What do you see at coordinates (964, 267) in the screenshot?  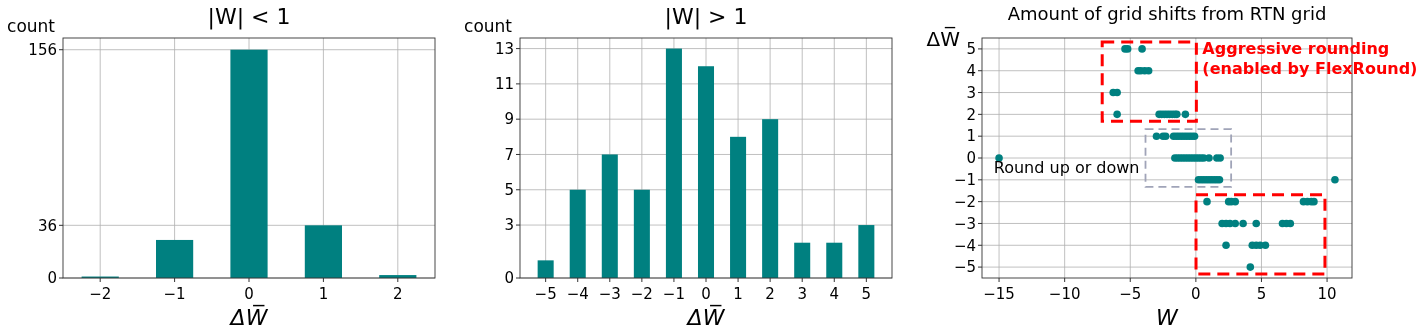 I see `y-tick-label: −5` at bounding box center [964, 267].